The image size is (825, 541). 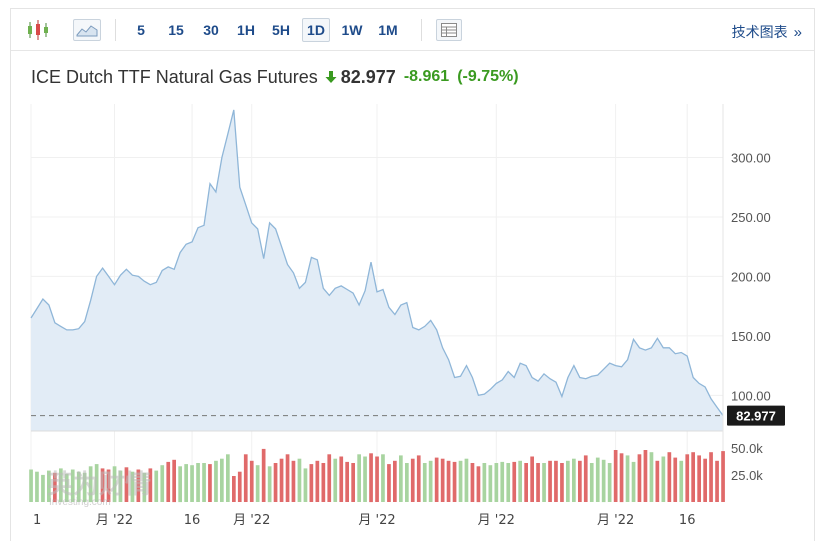 What do you see at coordinates (80, 502) in the screenshot?
I see `watermark-sub: Investing.com` at bounding box center [80, 502].